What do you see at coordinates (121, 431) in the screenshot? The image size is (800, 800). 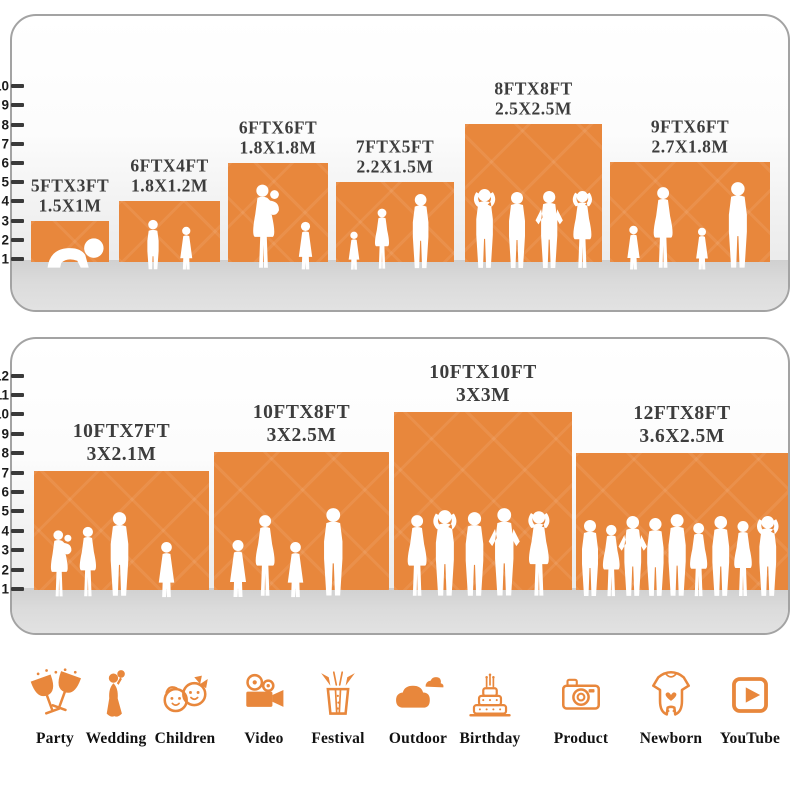 I see `size-ft-text: 10FTX7FT` at bounding box center [121, 431].